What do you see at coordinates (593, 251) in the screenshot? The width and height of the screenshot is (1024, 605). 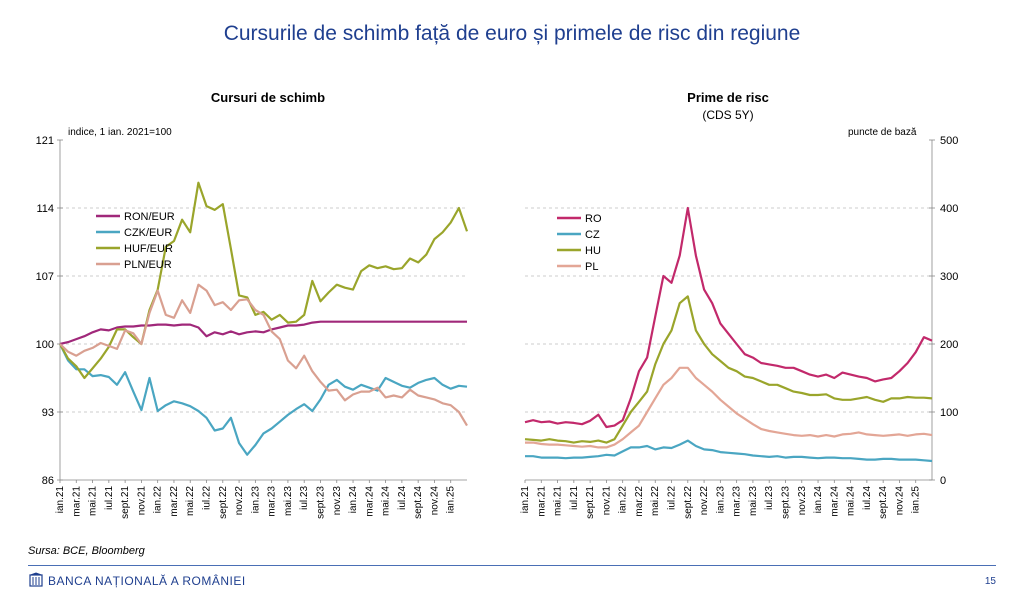 I see `legend-label: HU` at bounding box center [593, 251].